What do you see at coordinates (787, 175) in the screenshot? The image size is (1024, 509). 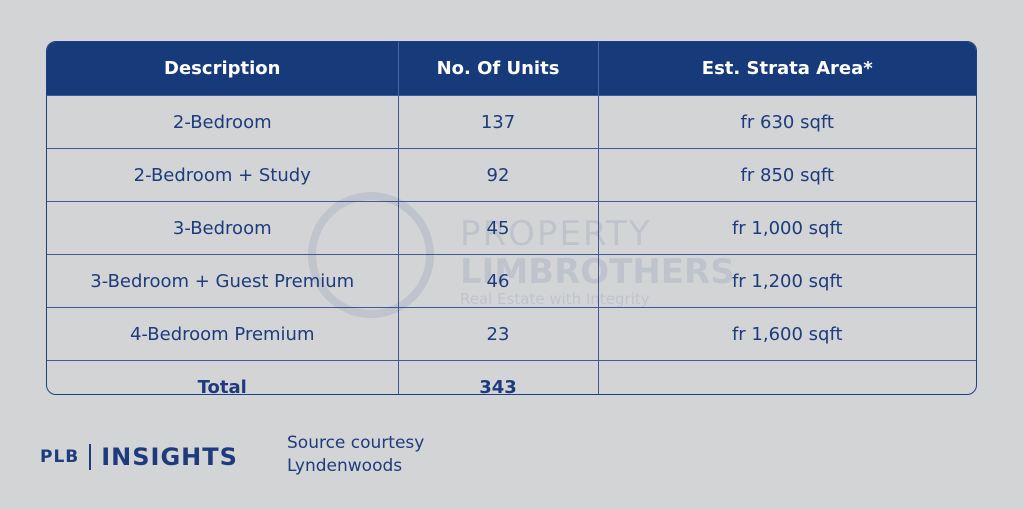 I see `cell-area: fr 850 sqft` at bounding box center [787, 175].